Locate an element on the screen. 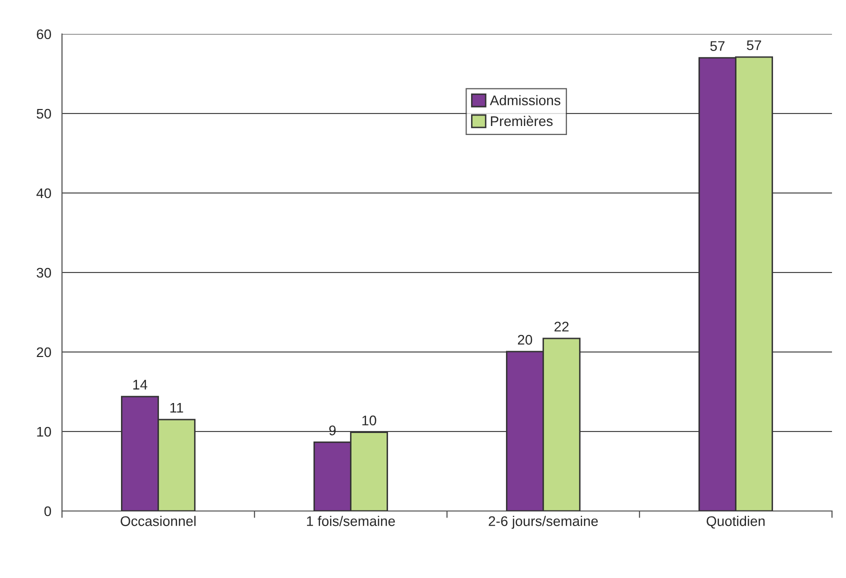 This screenshot has height=578, width=846. x-tick-label: 1 fois/semaine is located at coordinates (351, 521).